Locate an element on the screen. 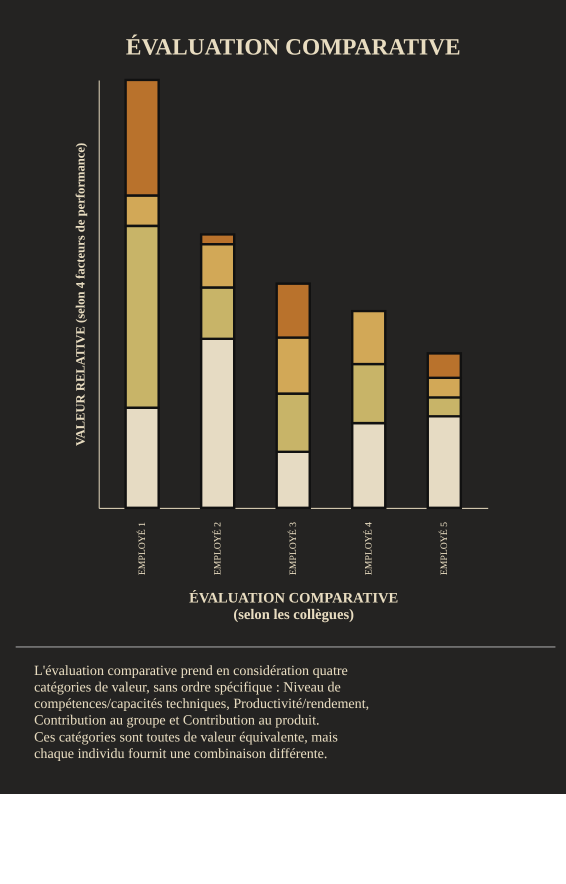  x-tick-label: EMPLOYÉ 5 is located at coordinates (444, 549).